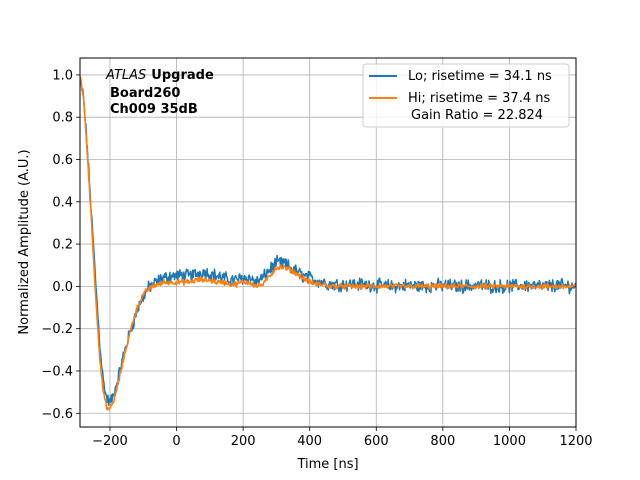 The image size is (640, 480). Describe the element at coordinates (57, 329) in the screenshot. I see `y-tick-label: −0.2` at that location.